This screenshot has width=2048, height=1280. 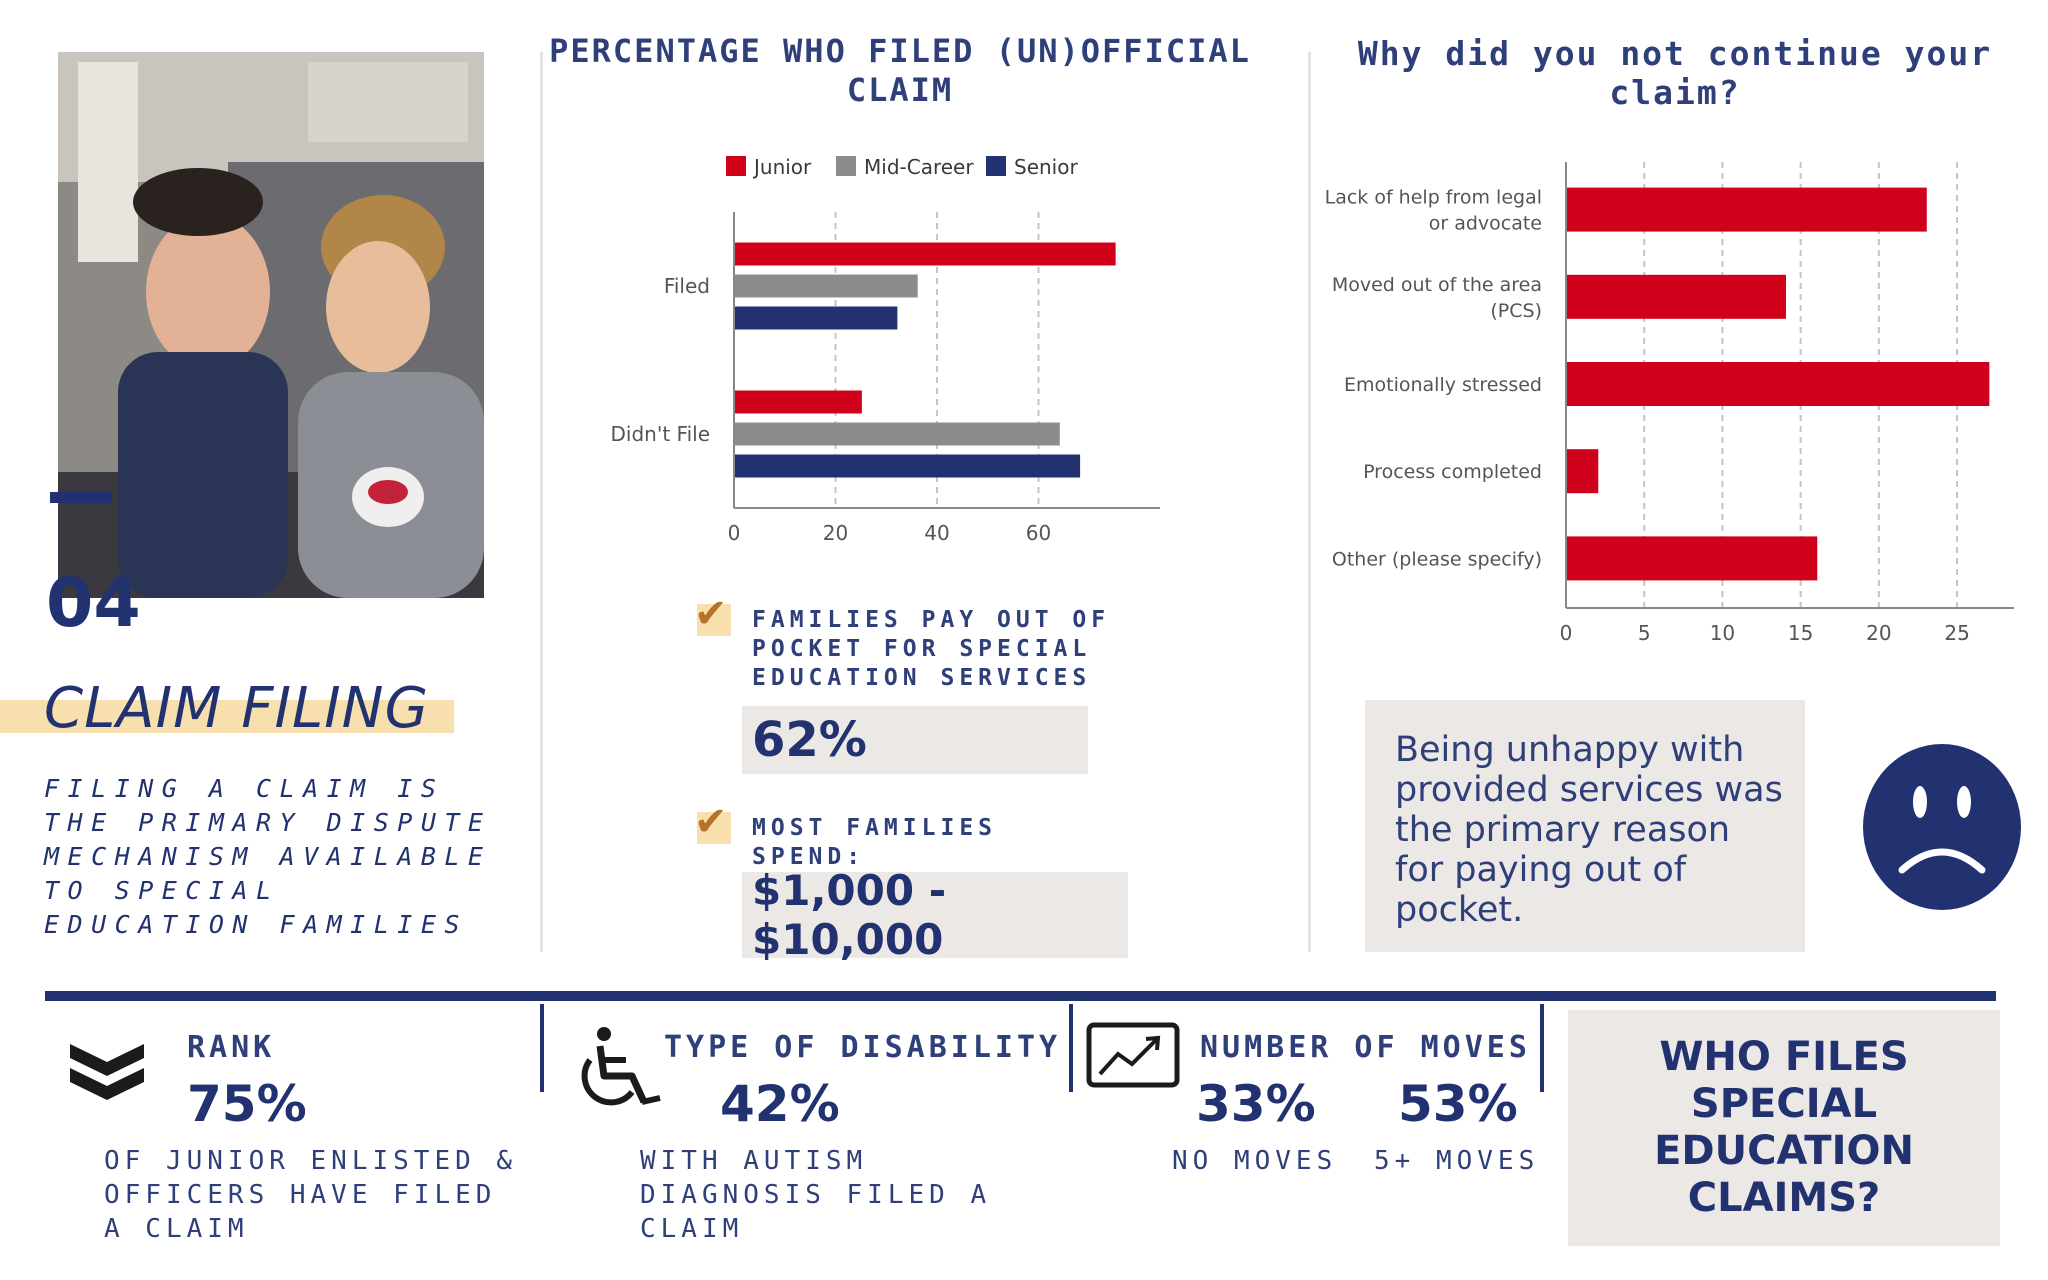 I want to click on wheelchair-icon, so click(x=621, y=1066).